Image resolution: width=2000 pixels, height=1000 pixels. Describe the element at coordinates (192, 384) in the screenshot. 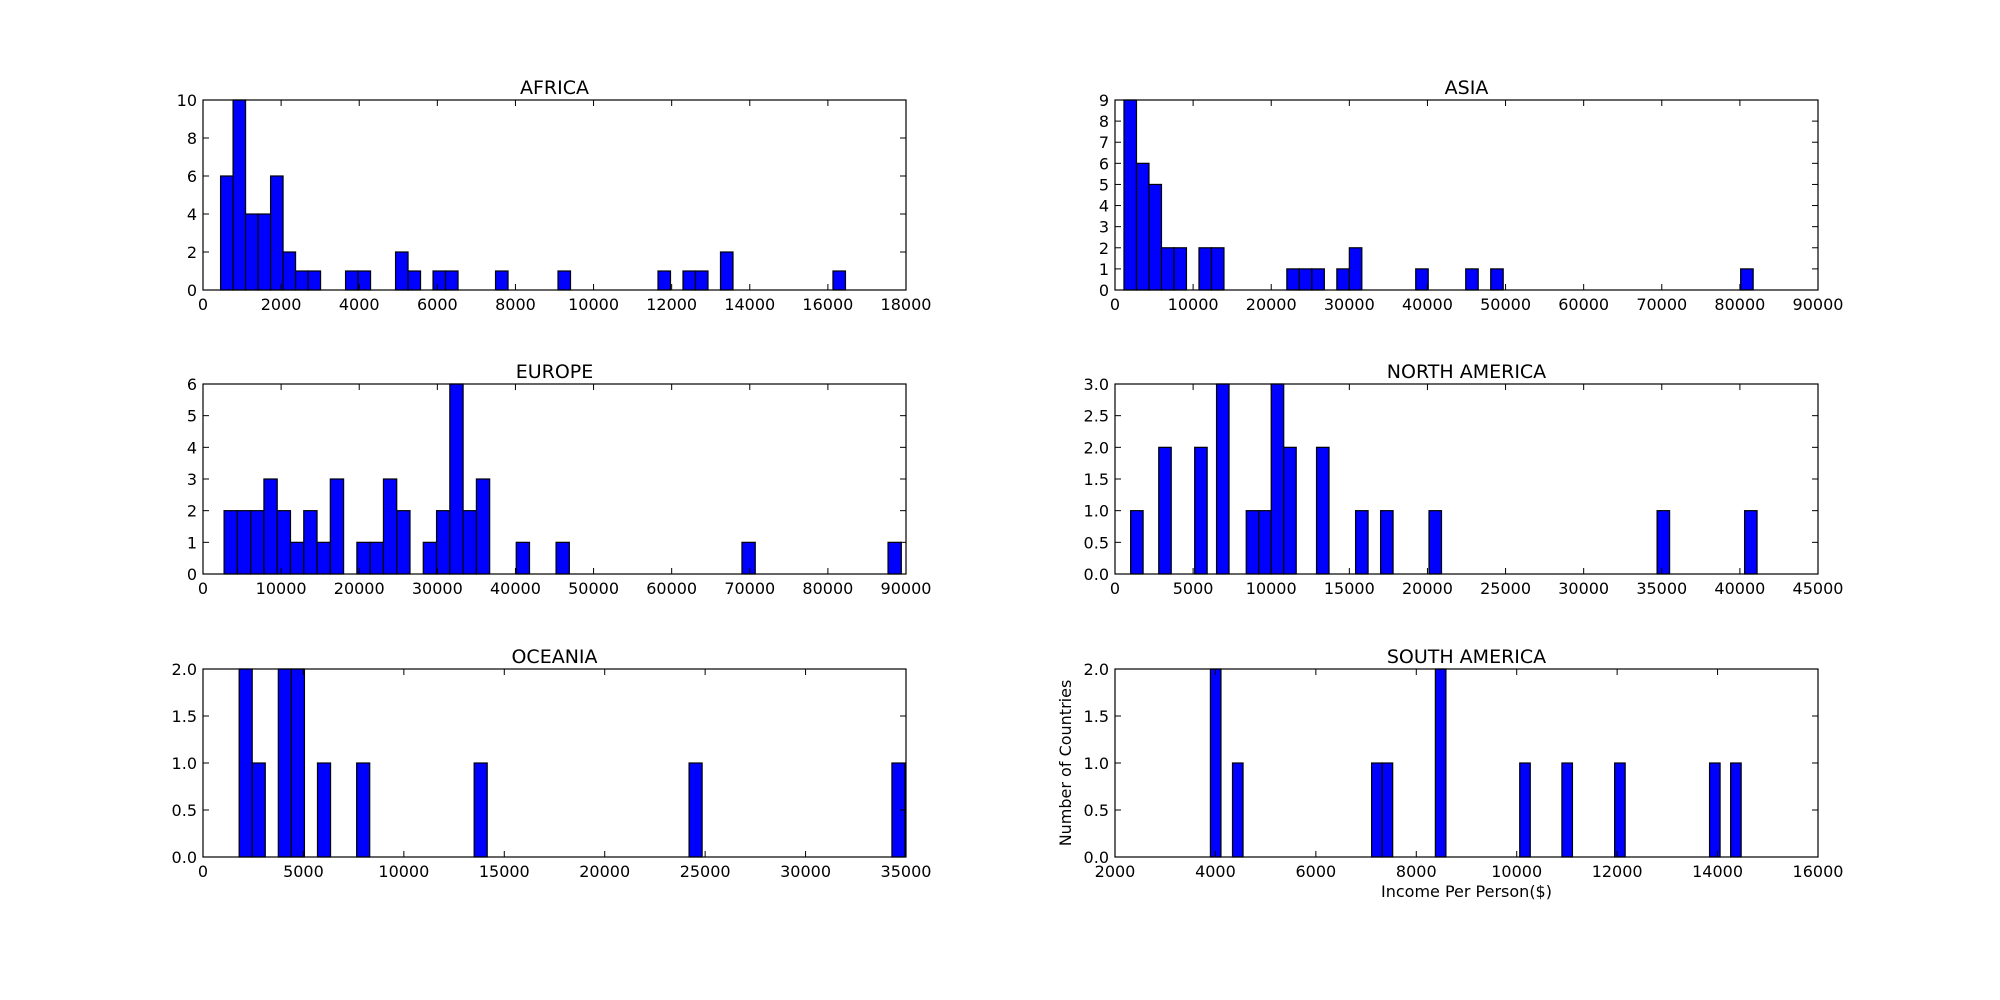

I see `europe-ytick-label: 6` at that location.